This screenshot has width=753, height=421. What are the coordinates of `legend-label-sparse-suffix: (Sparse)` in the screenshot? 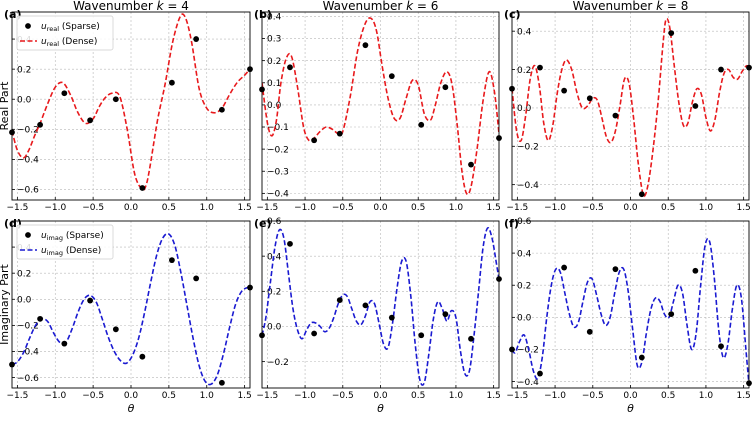 It's located at (83, 236).